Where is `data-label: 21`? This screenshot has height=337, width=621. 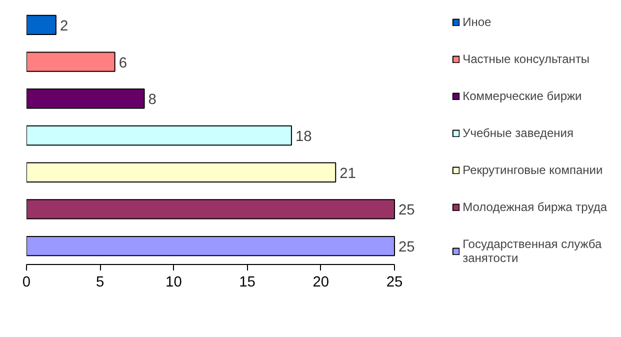 data-label: 21 is located at coordinates (348, 174).